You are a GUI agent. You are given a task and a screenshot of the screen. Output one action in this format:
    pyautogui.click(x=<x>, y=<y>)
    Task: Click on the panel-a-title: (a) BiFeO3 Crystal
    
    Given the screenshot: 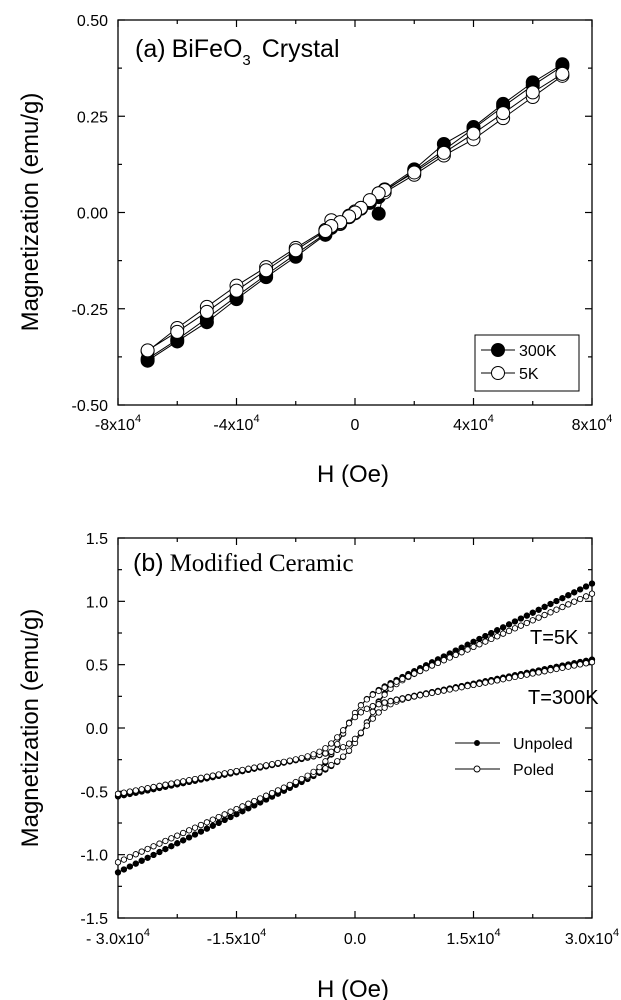 What is the action you would take?
    pyautogui.click(x=237, y=52)
    